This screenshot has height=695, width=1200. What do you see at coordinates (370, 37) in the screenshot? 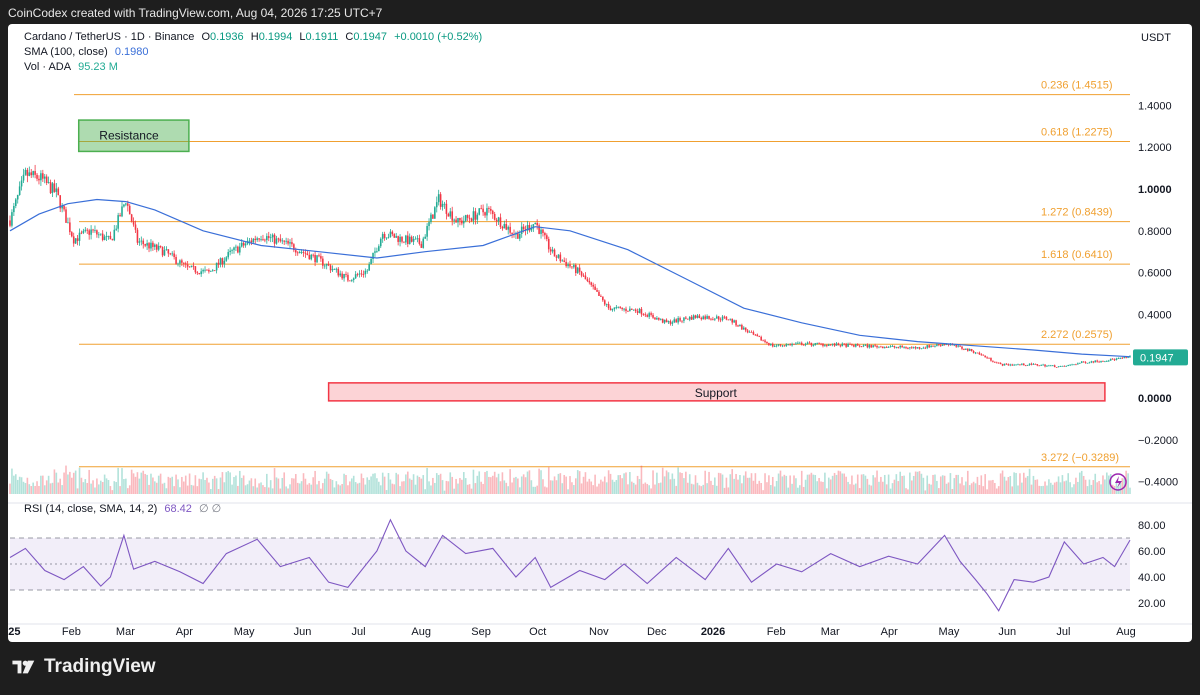
I see `close-value: 0.1947` at bounding box center [370, 37].